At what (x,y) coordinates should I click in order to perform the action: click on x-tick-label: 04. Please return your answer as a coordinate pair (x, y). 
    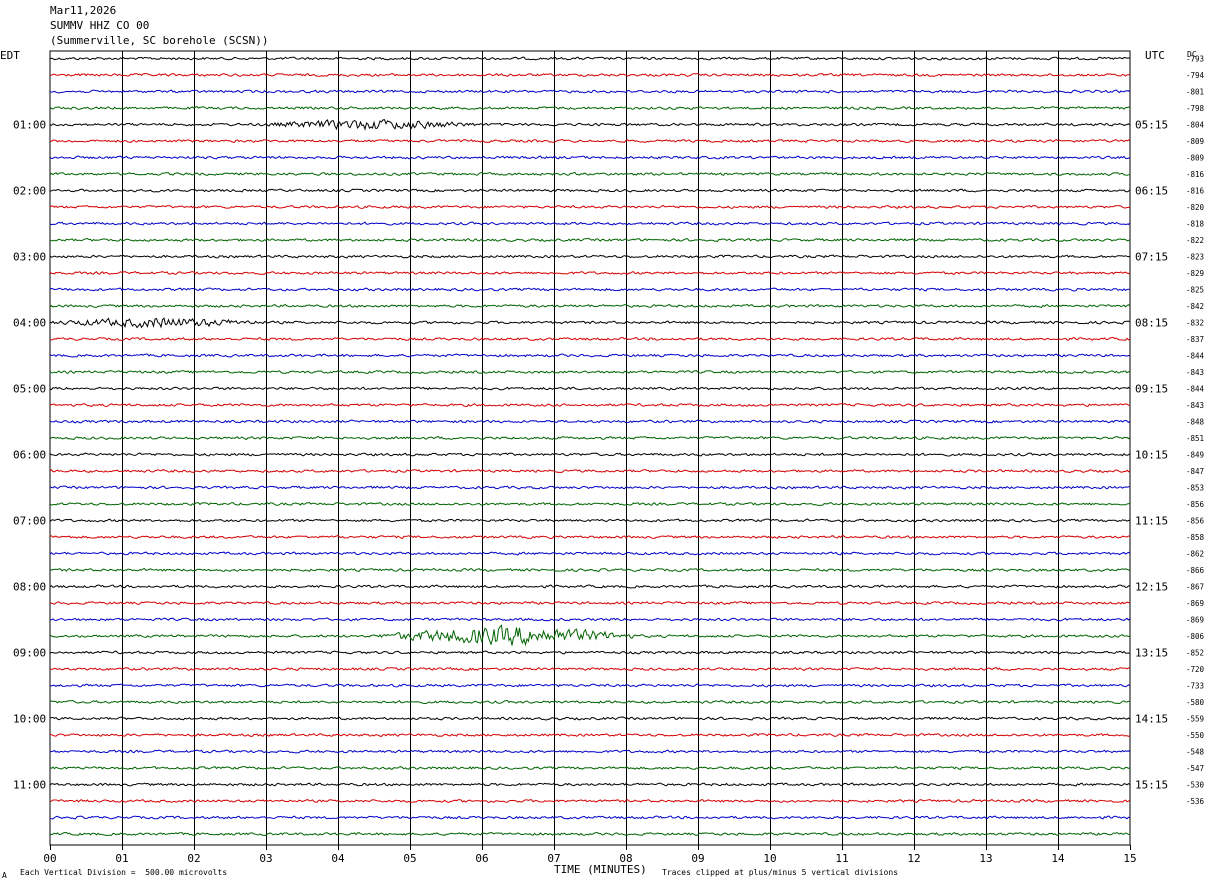
    Looking at the image, I should click on (338, 858).